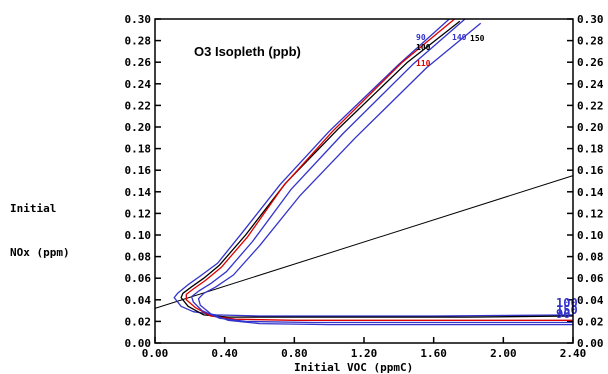  I want to click on y-tick-label-right: 0.12, so click(590, 213).